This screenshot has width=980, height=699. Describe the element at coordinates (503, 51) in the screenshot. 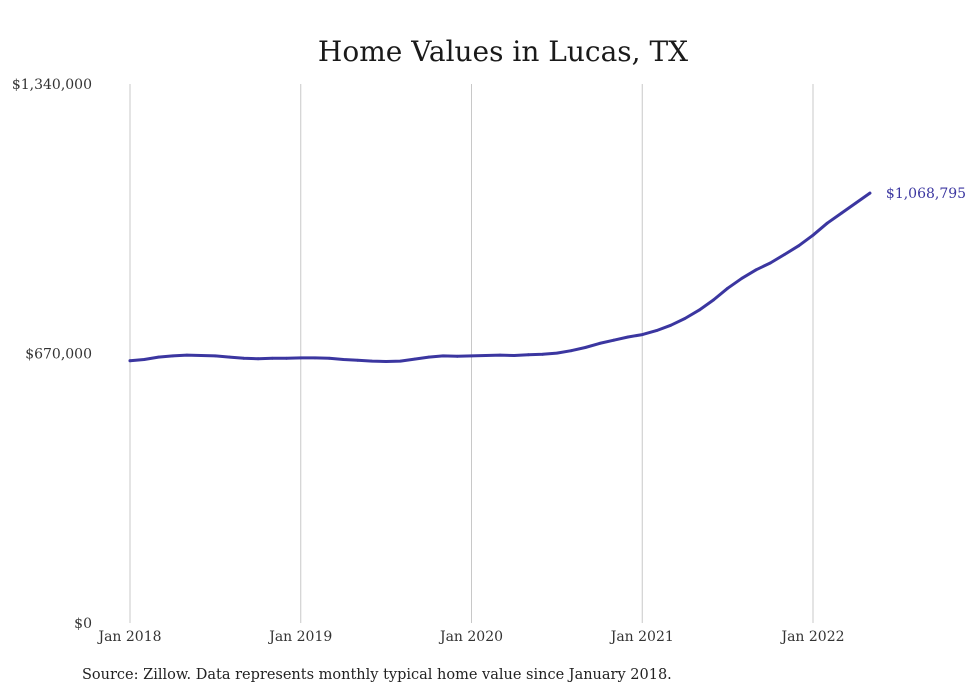

I see `chart-title: Home Values in Lucas, TX` at that location.